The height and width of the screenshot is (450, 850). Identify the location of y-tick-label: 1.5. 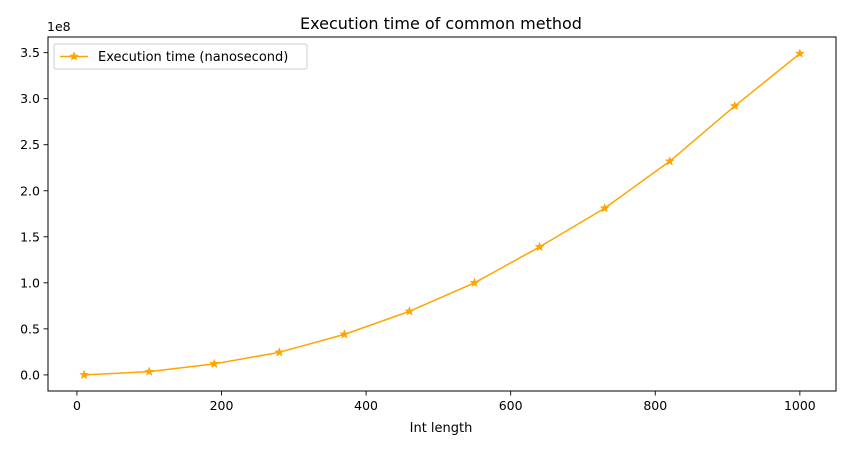
(30, 236).